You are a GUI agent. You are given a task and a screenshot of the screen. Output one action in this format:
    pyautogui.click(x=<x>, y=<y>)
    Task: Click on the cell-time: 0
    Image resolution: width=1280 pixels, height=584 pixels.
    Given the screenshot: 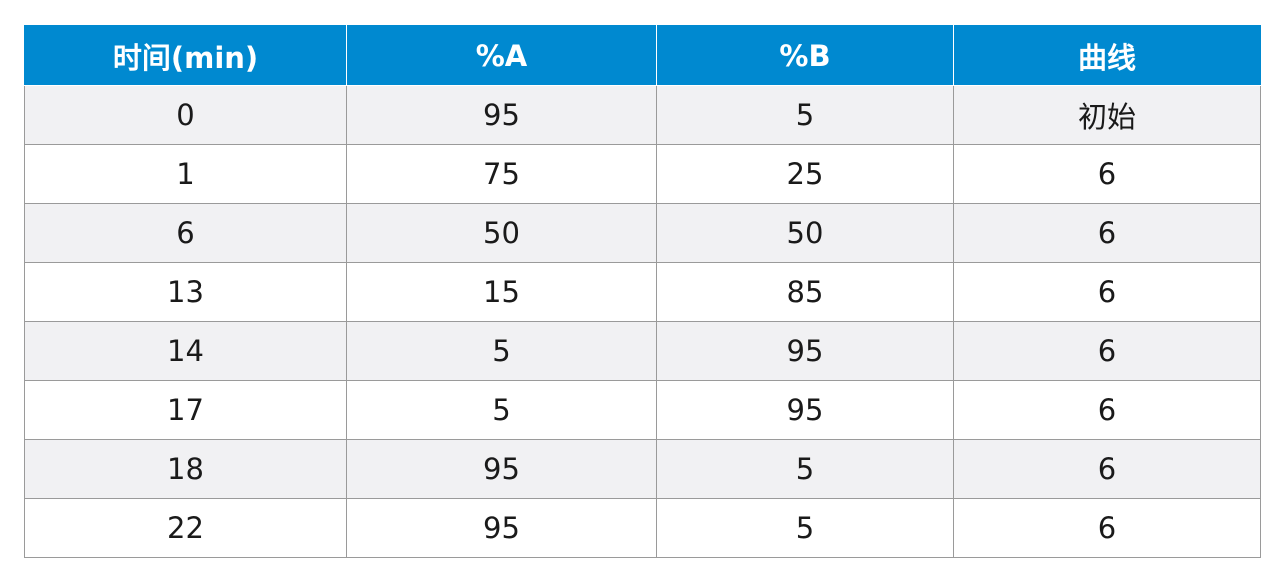 What is the action you would take?
    pyautogui.click(x=185, y=115)
    